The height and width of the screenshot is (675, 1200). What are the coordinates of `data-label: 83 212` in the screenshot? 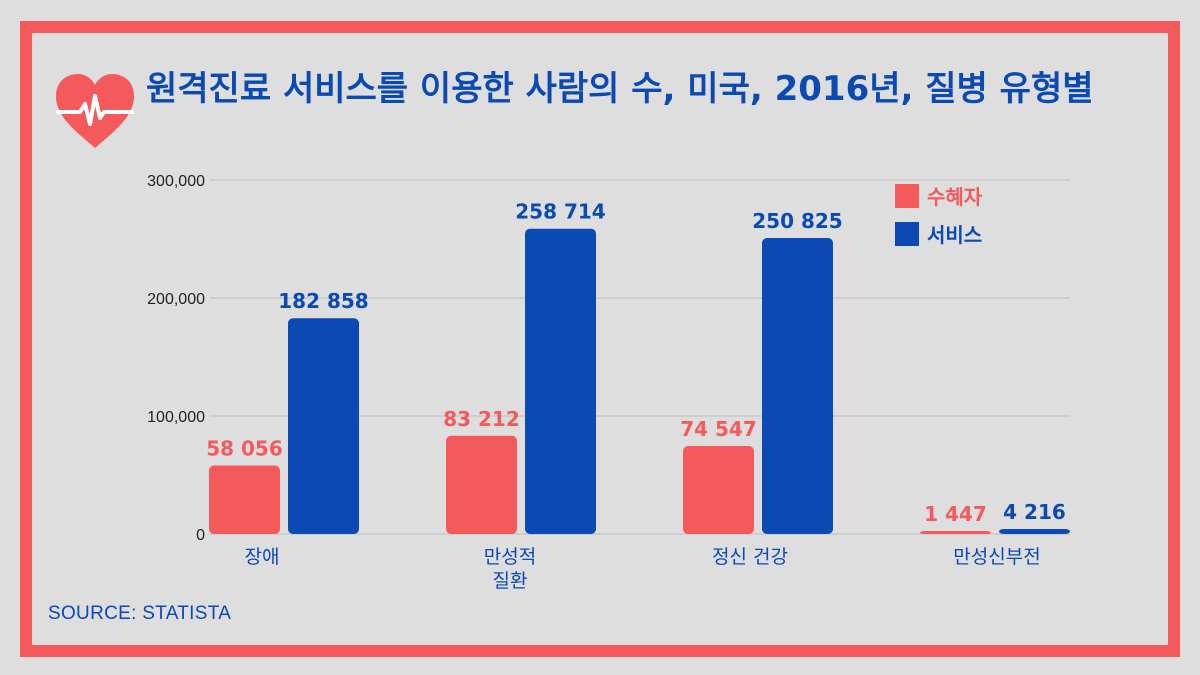 It's located at (481, 419).